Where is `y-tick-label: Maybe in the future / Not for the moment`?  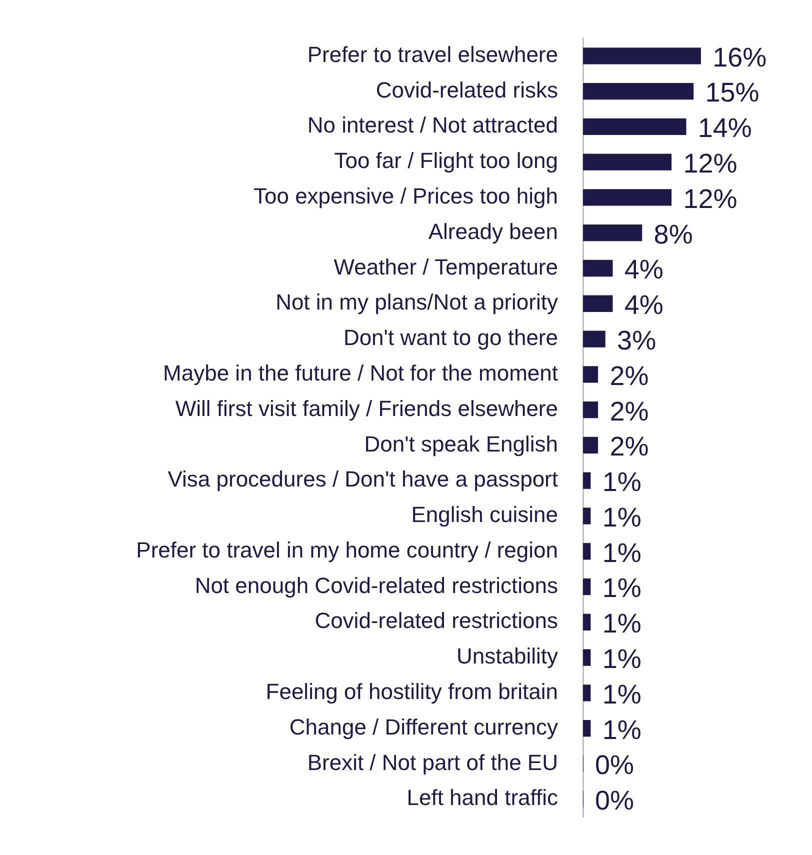
y-tick-label: Maybe in the future / Not for the moment is located at coordinates (360, 373).